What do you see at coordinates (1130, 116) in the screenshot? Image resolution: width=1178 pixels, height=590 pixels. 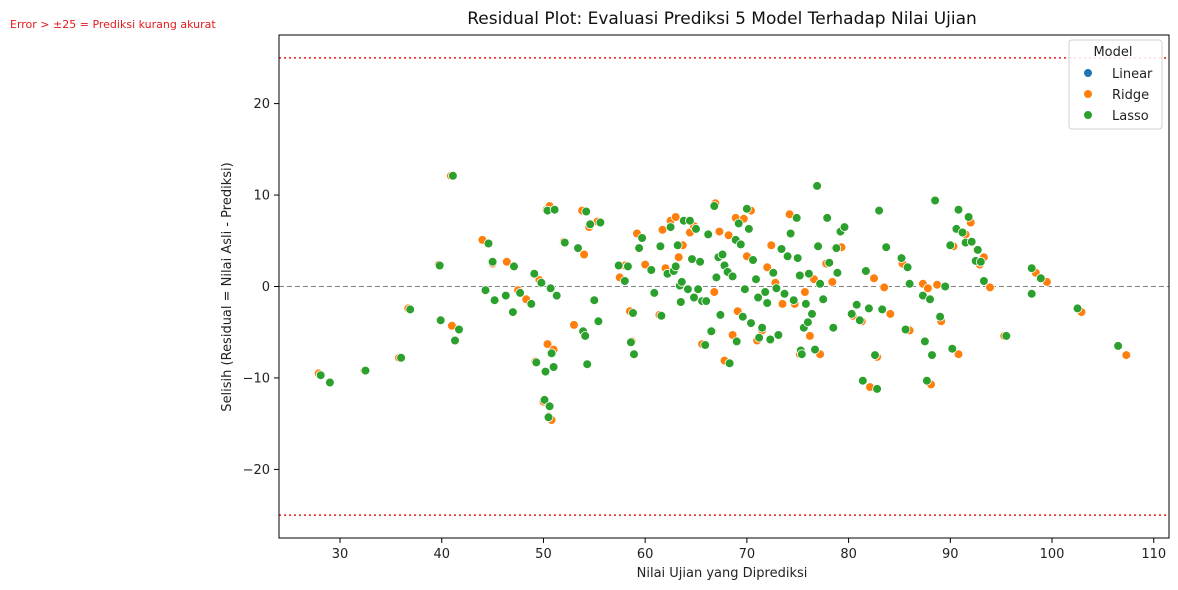 I see `legend-label-lasso: Lasso` at bounding box center [1130, 116].